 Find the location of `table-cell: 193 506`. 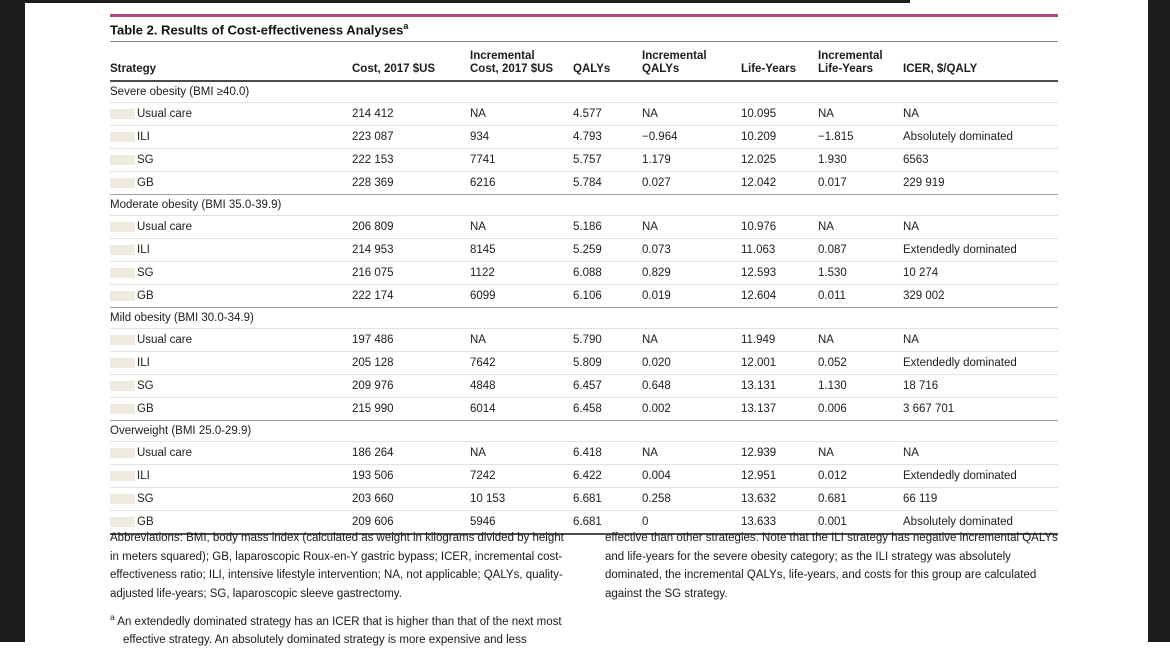

table-cell: 193 506 is located at coordinates (373, 476).